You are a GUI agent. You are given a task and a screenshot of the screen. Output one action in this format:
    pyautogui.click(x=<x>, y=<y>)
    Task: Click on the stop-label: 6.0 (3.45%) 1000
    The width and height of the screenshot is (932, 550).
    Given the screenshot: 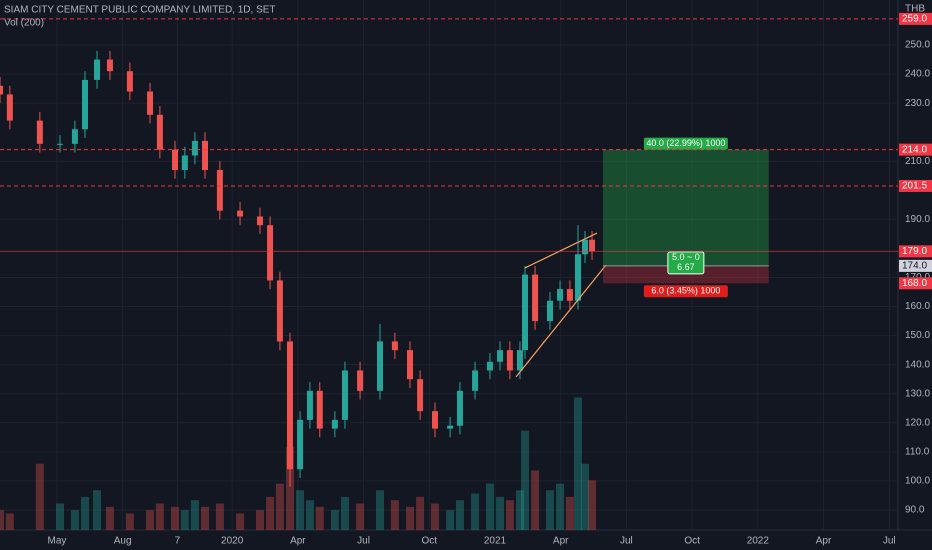 What is the action you would take?
    pyautogui.click(x=685, y=291)
    